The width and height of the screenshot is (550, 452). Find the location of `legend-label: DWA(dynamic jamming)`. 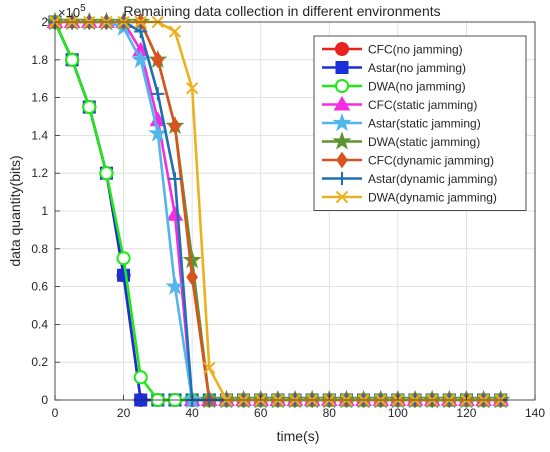

legend-label: DWA(dynamic jamming) is located at coordinates (432, 198).